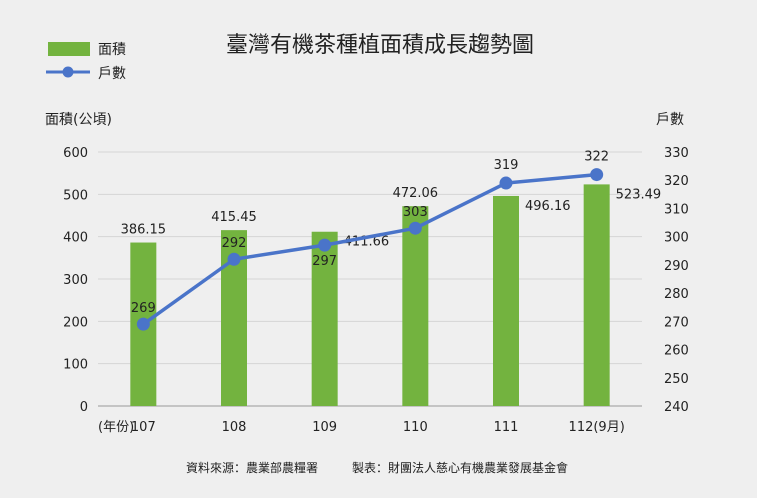 The width and height of the screenshot is (757, 498). Describe the element at coordinates (676, 294) in the screenshot. I see `right-tick-label: 280` at that location.